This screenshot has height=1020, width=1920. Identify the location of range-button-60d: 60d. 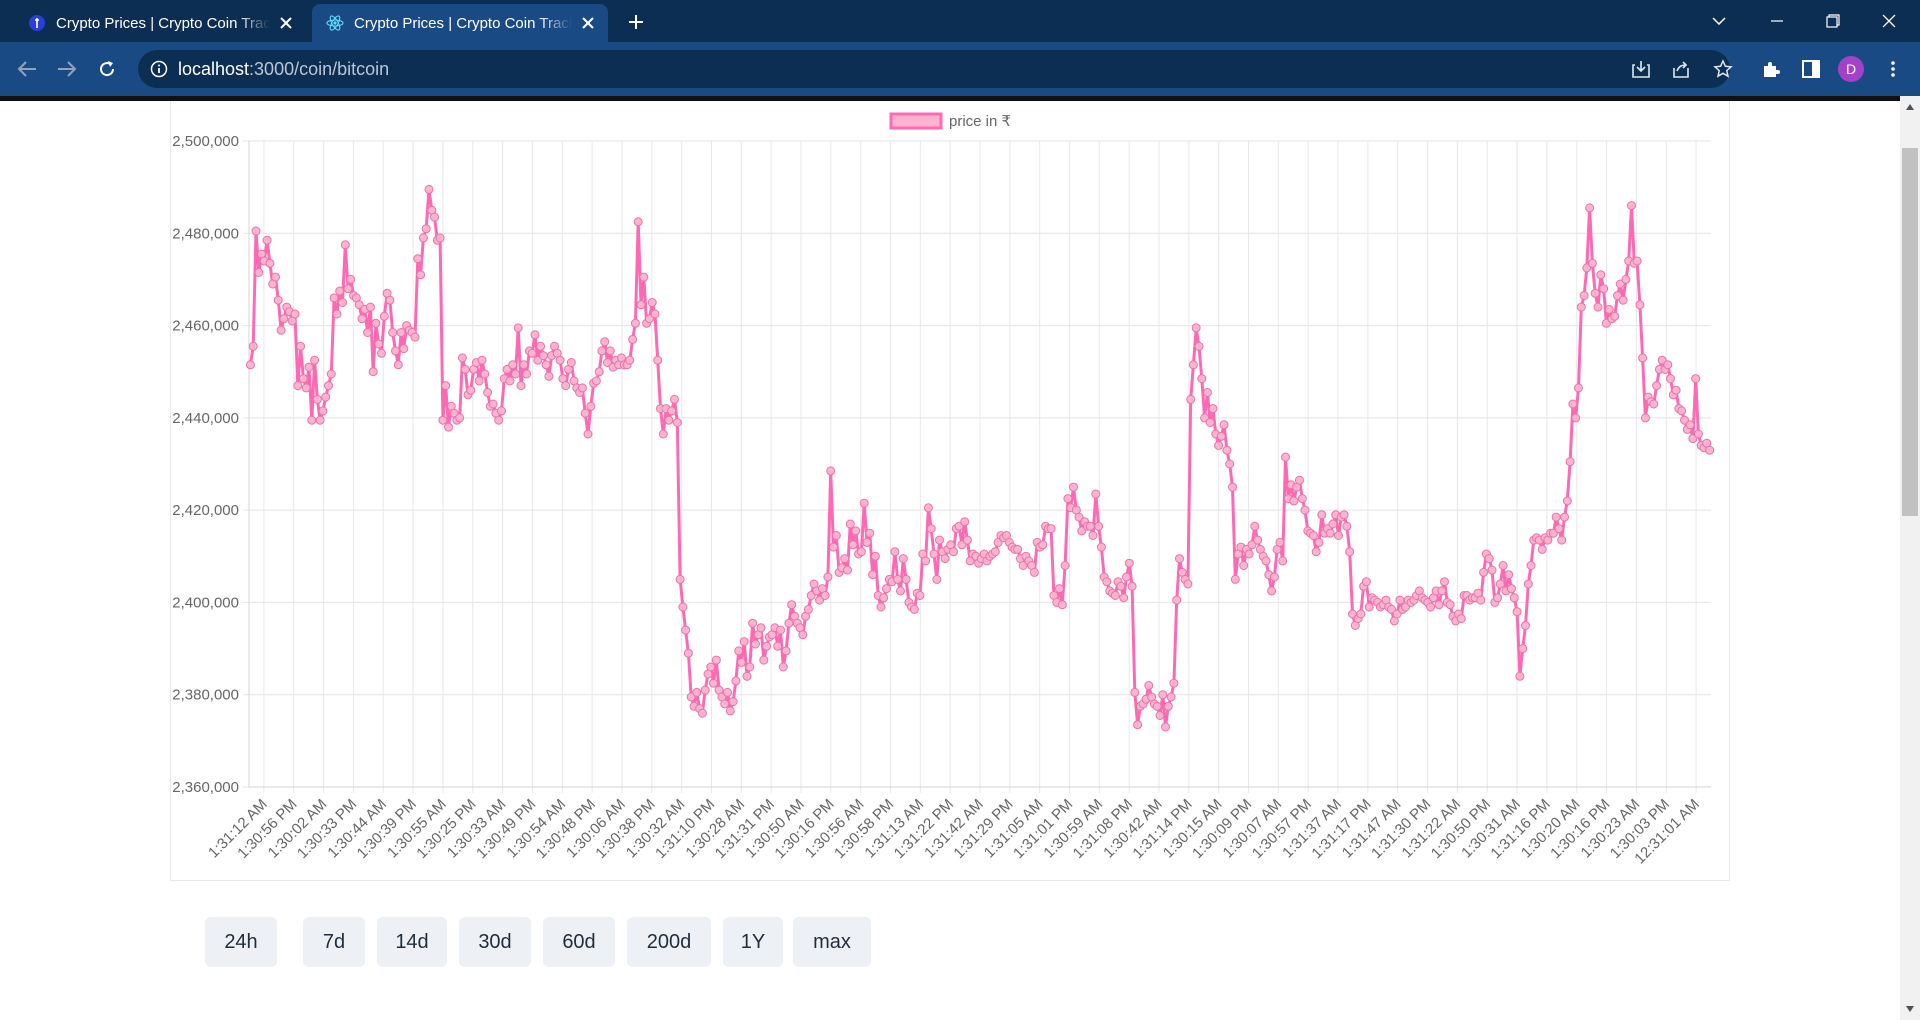
(579, 942).